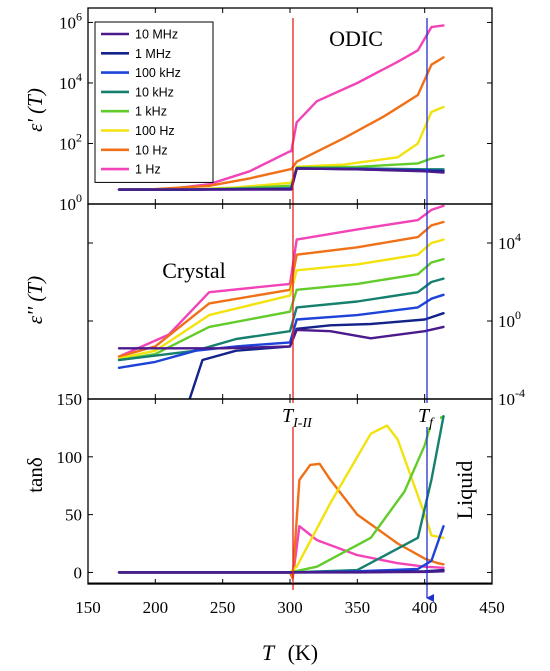 The image size is (550, 671). What do you see at coordinates (194, 270) in the screenshot?
I see `region-label-crystal: Crystal` at bounding box center [194, 270].